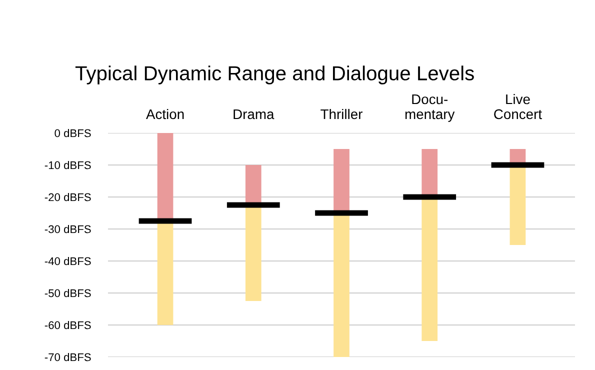 The width and height of the screenshot is (595, 370). I want to click on y-tick-label: -40 dBFS, so click(67, 261).